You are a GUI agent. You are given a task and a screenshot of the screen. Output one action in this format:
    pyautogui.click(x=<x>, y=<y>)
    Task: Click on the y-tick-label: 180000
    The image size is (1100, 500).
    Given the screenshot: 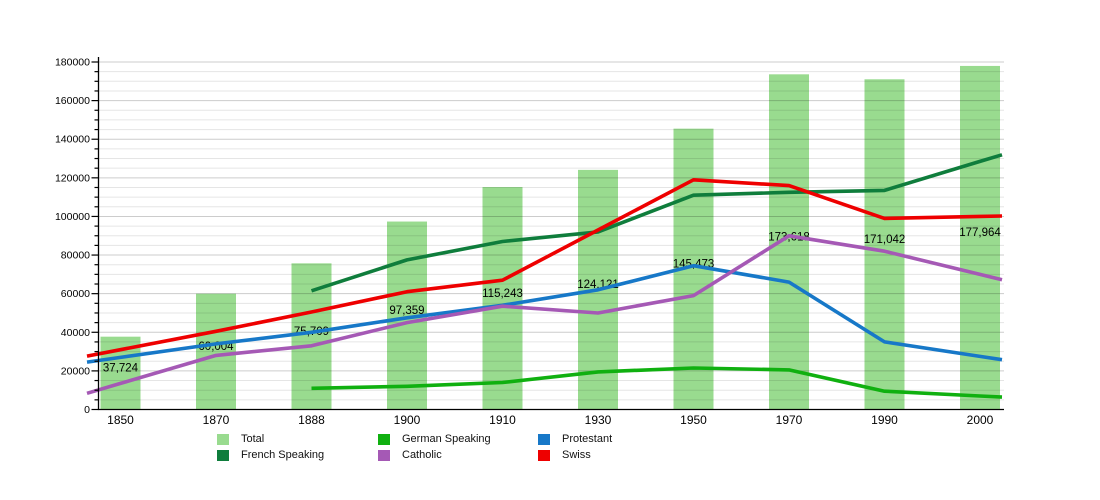 What is the action you would take?
    pyautogui.click(x=72, y=63)
    